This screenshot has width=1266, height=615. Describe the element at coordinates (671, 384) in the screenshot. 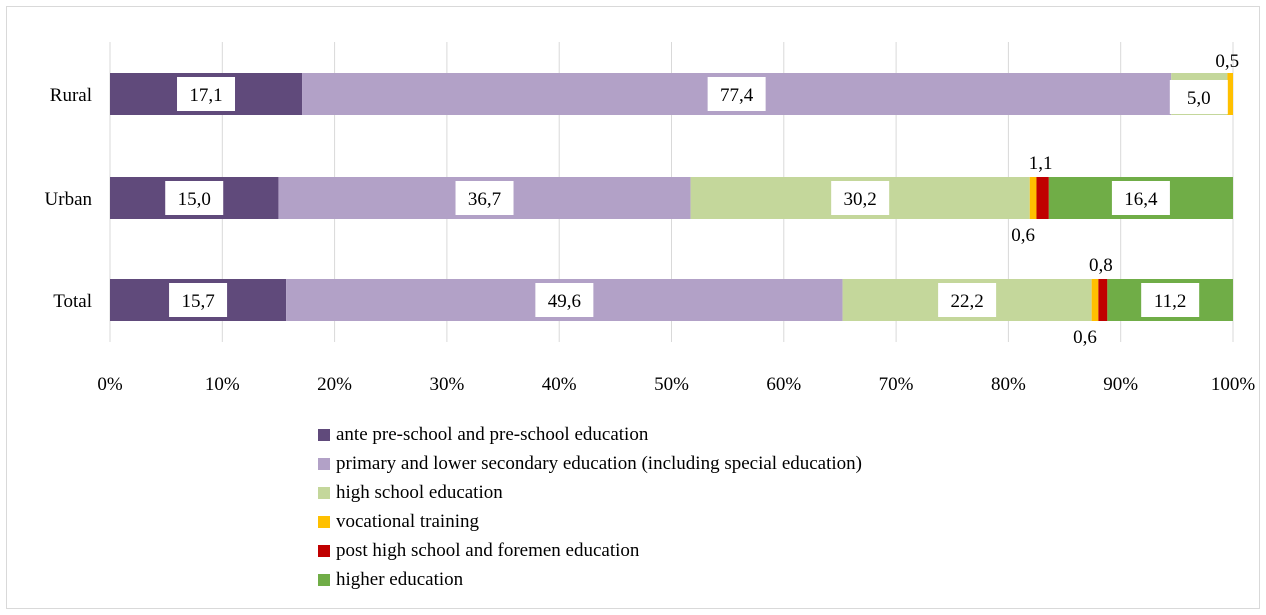

I see `x-tick-label: 50%` at that location.